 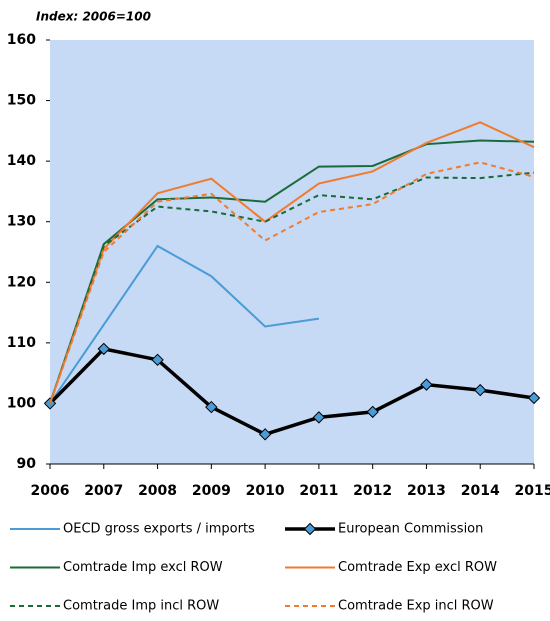 I want to click on y-tick-label: 110, so click(x=21, y=343).